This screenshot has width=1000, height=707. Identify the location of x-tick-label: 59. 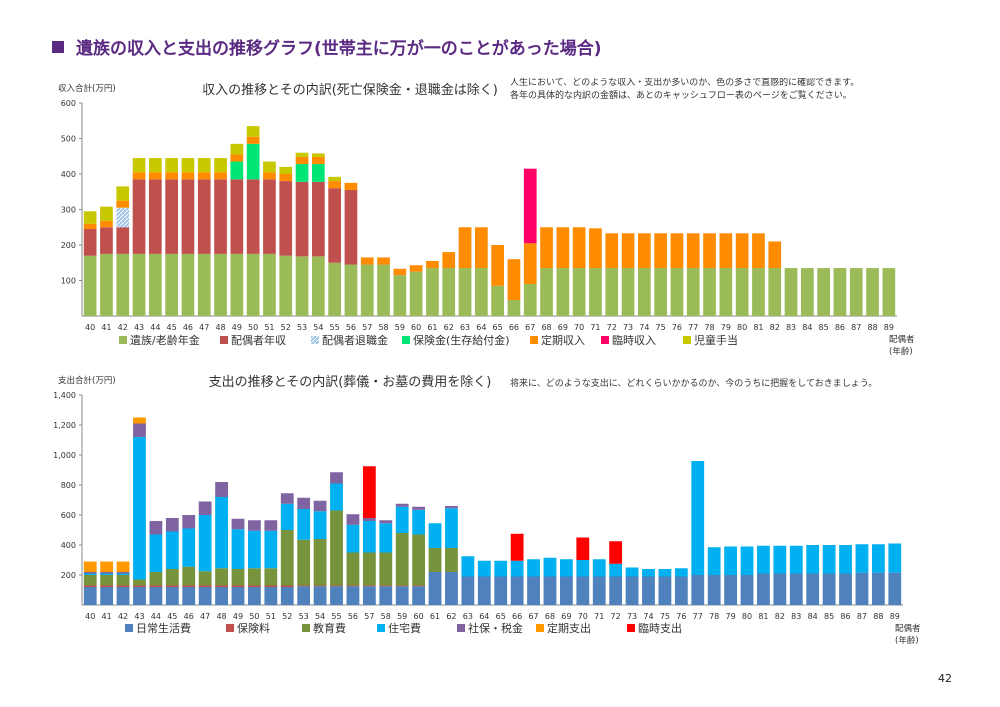
(400, 327).